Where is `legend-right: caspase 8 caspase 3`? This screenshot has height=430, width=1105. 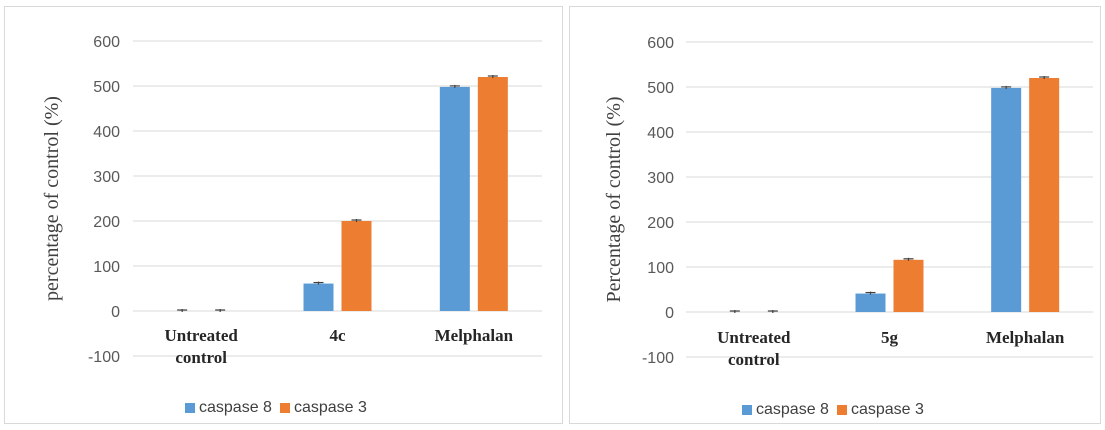 legend-right: caspase 8 caspase 3 is located at coordinates (833, 410).